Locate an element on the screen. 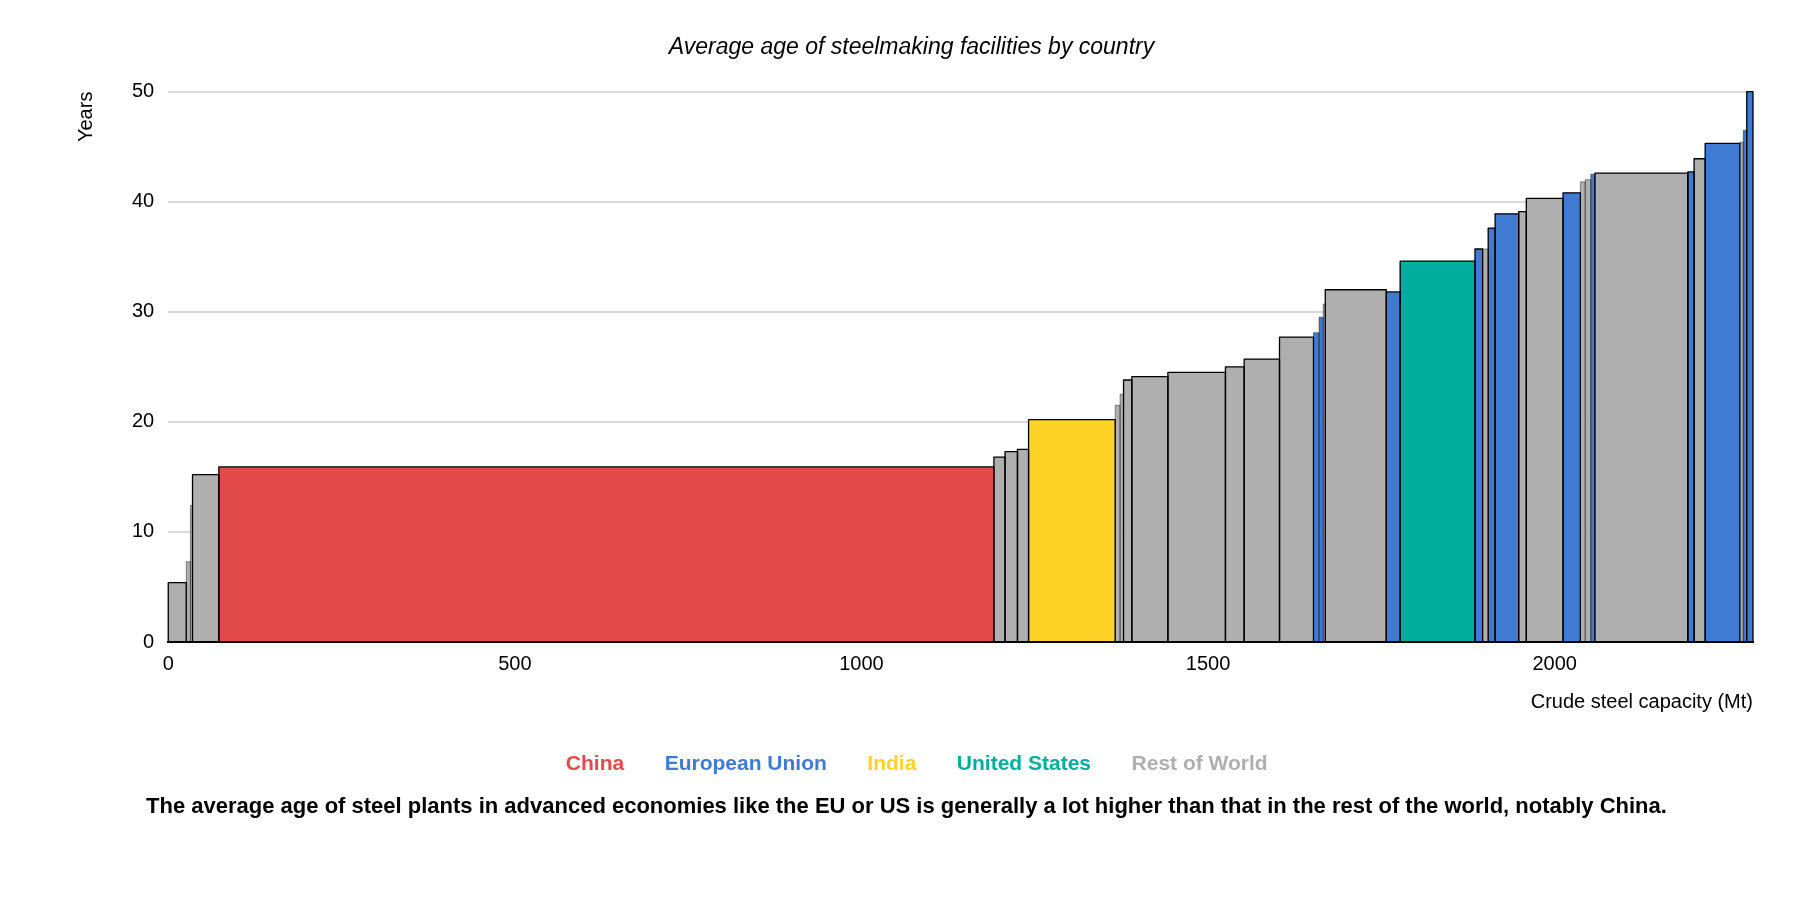 The image size is (1813, 897). text: United States is located at coordinates (1024, 763).